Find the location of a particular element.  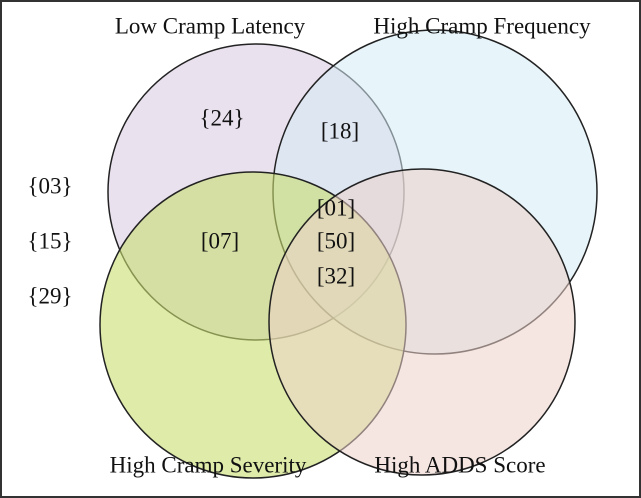

set-label: High Cramp Frequency is located at coordinates (482, 25).